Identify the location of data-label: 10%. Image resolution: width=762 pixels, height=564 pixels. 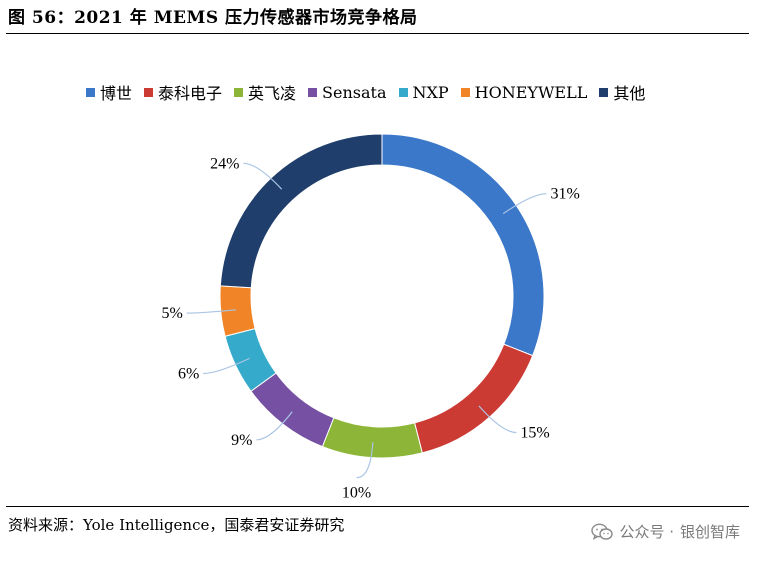
(356, 493).